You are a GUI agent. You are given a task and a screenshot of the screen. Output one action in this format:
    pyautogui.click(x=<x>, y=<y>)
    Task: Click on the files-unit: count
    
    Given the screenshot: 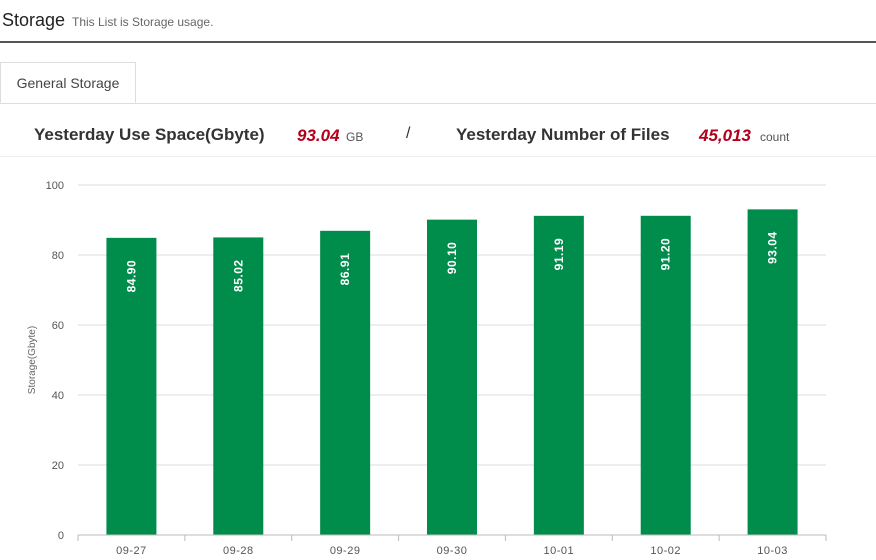 What is the action you would take?
    pyautogui.click(x=775, y=137)
    